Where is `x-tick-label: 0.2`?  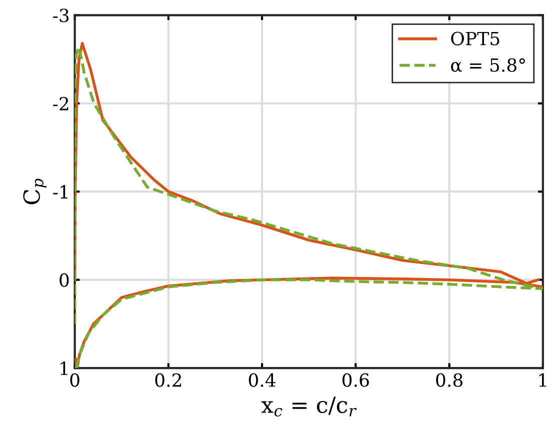
x-tick-label: 0.2 is located at coordinates (168, 380).